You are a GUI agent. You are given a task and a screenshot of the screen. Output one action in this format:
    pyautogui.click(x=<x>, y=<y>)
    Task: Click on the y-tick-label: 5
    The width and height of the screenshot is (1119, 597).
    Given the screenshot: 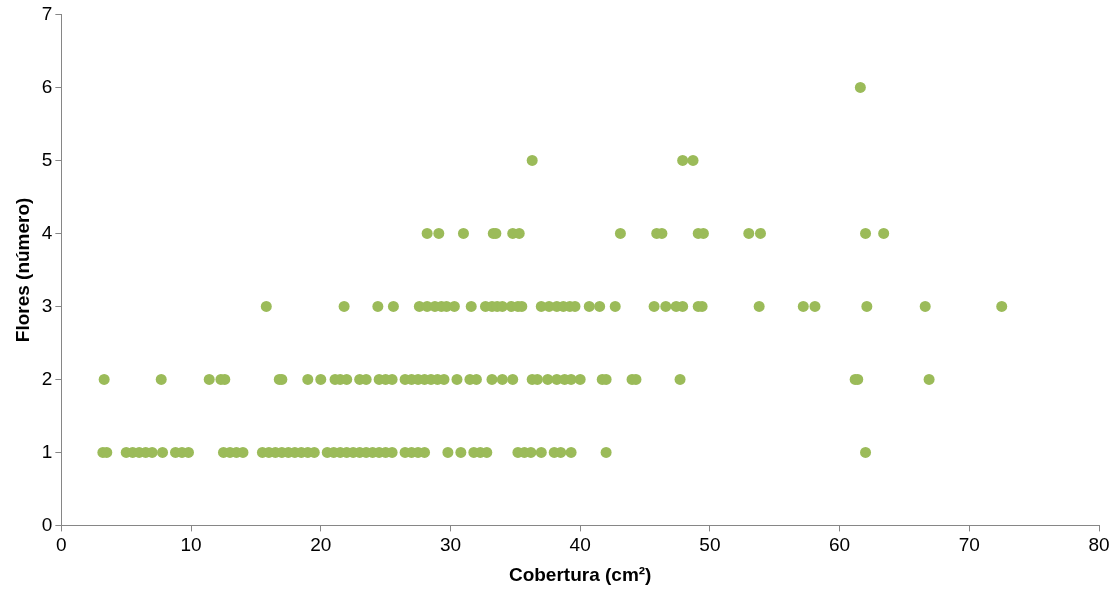 What is the action you would take?
    pyautogui.click(x=47, y=159)
    